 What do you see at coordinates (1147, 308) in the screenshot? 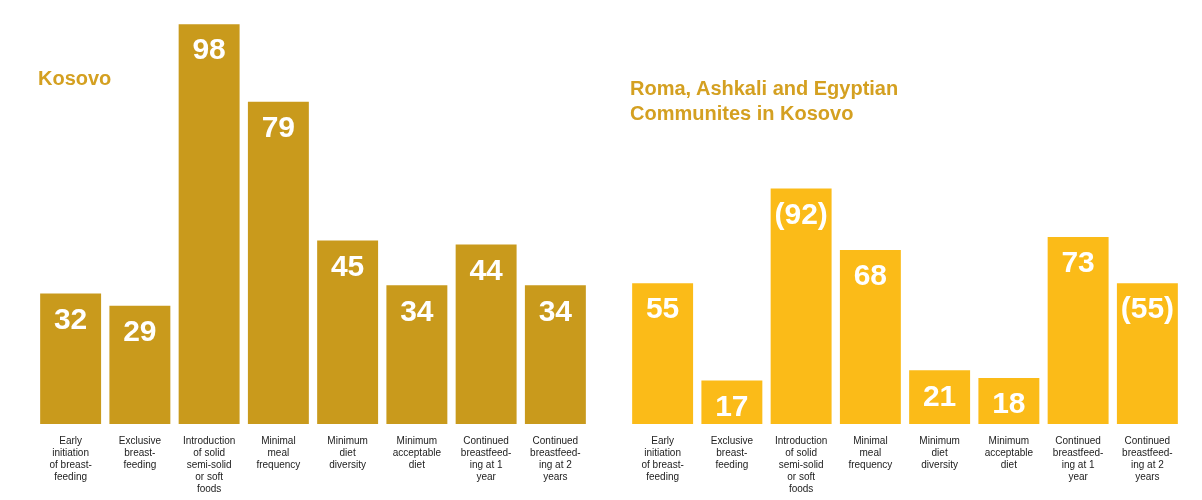
I see `data-label: (55)` at bounding box center [1147, 308].